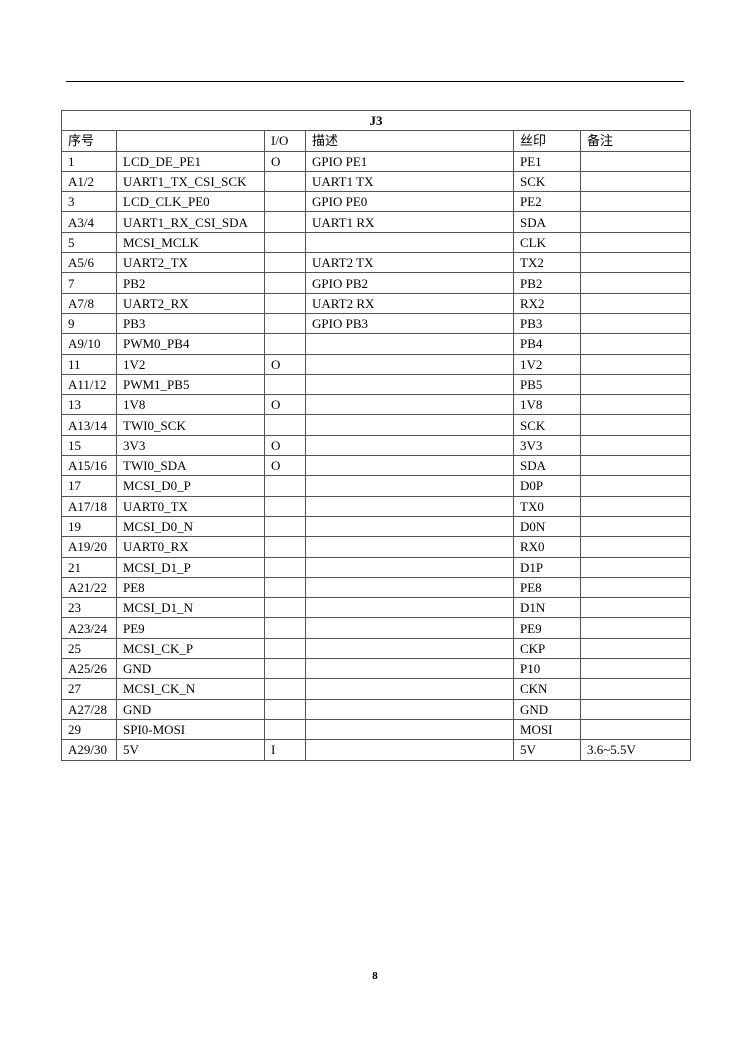  What do you see at coordinates (190, 506) in the screenshot?
I see `cell-signal-name: UART0_TX` at bounding box center [190, 506].